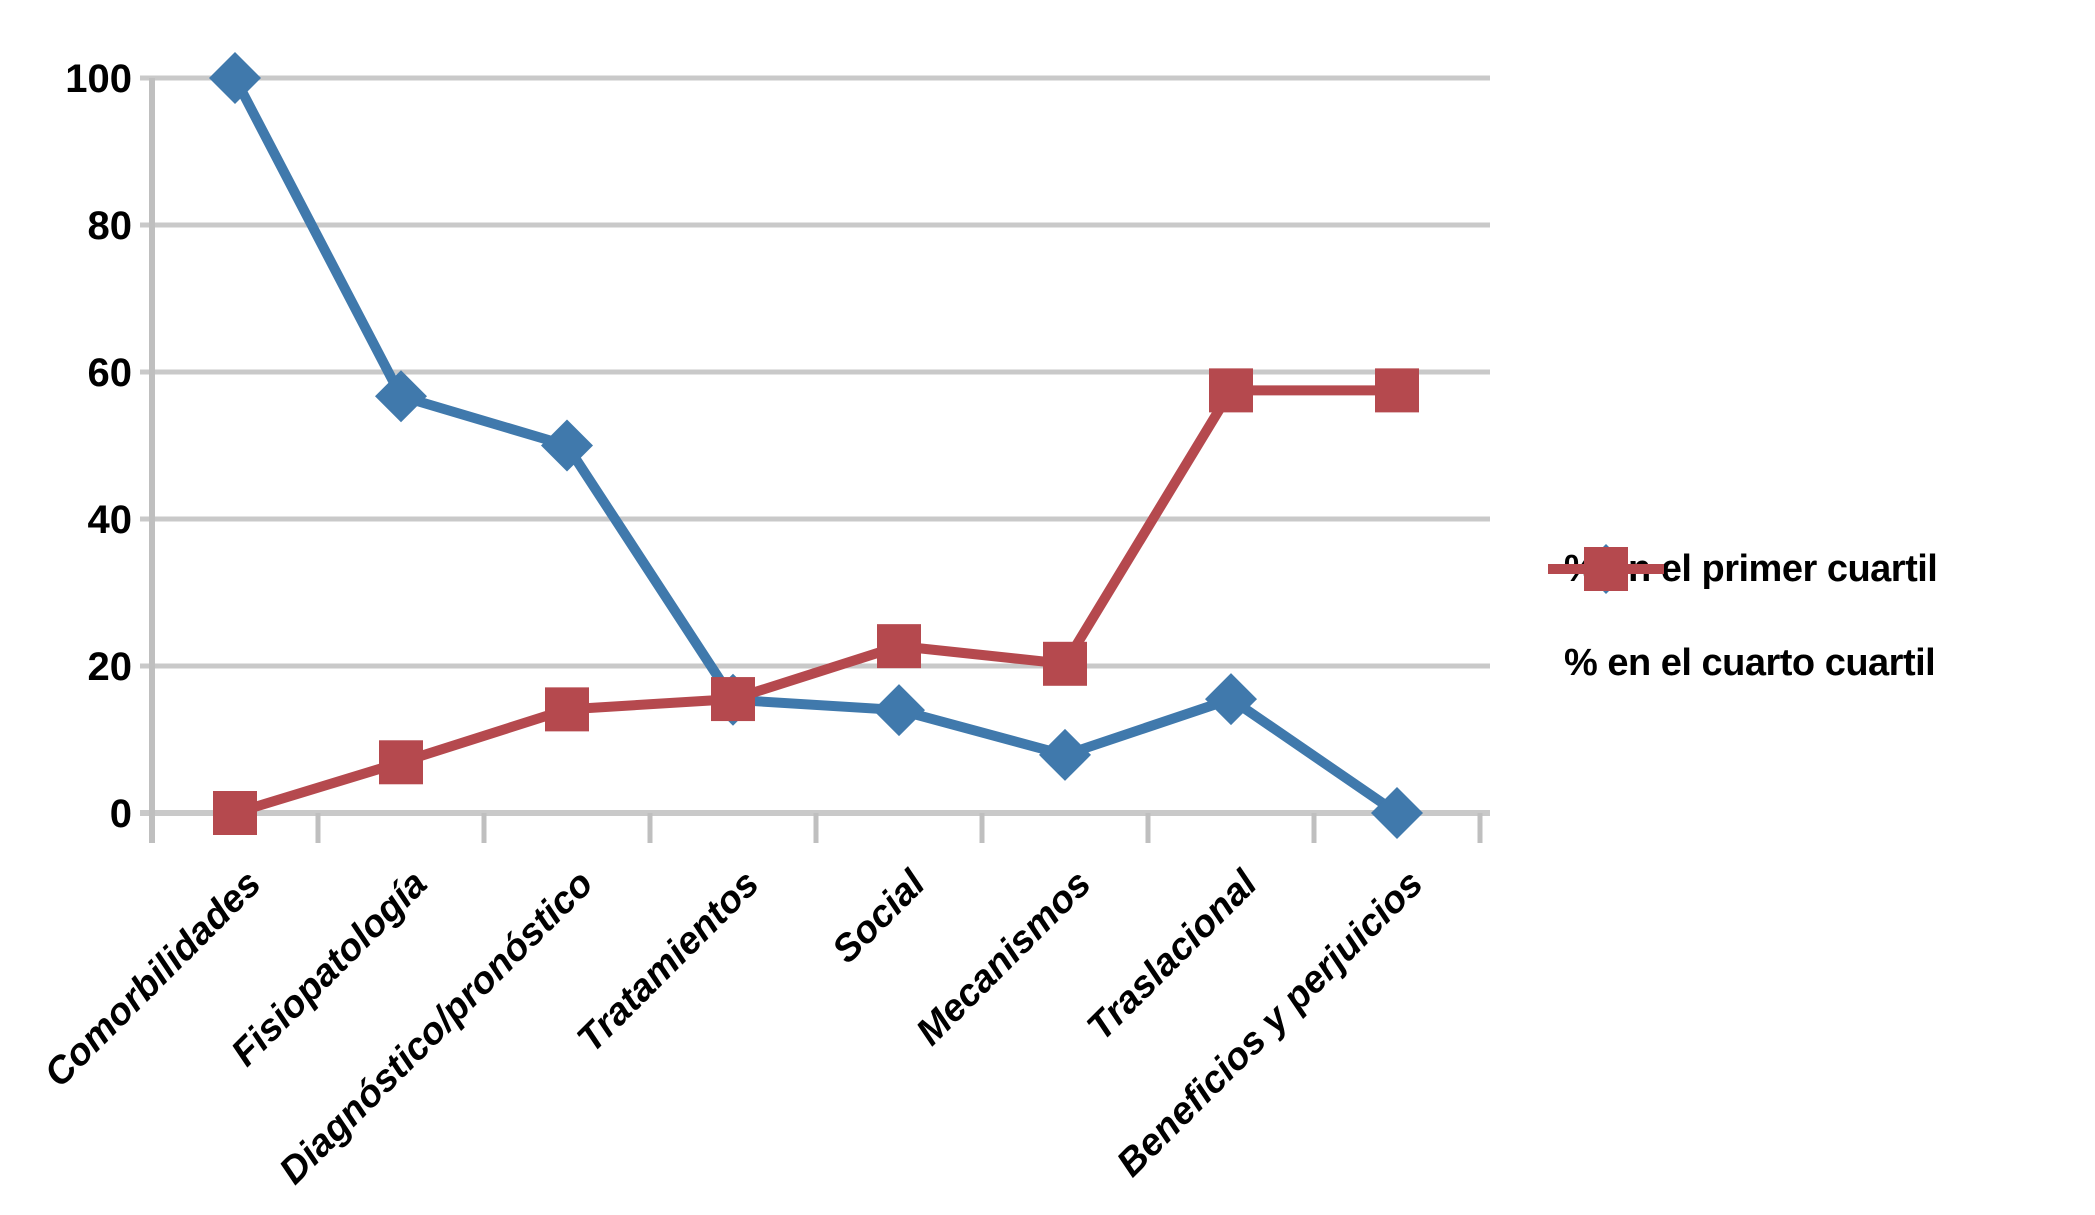 Image resolution: width=2095 pixels, height=1215 pixels. Describe the element at coordinates (1741, 623) in the screenshot. I see `legend-item-cuarto-cuartil: % en el cuarto cuartil` at that location.